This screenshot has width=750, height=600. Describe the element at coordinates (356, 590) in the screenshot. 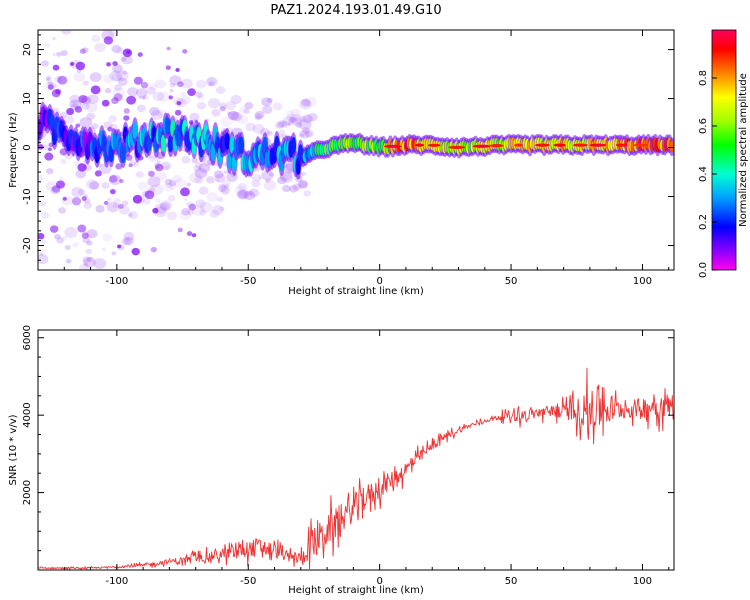

I see `snr-x-label: Height of straight line (km)` at that location.